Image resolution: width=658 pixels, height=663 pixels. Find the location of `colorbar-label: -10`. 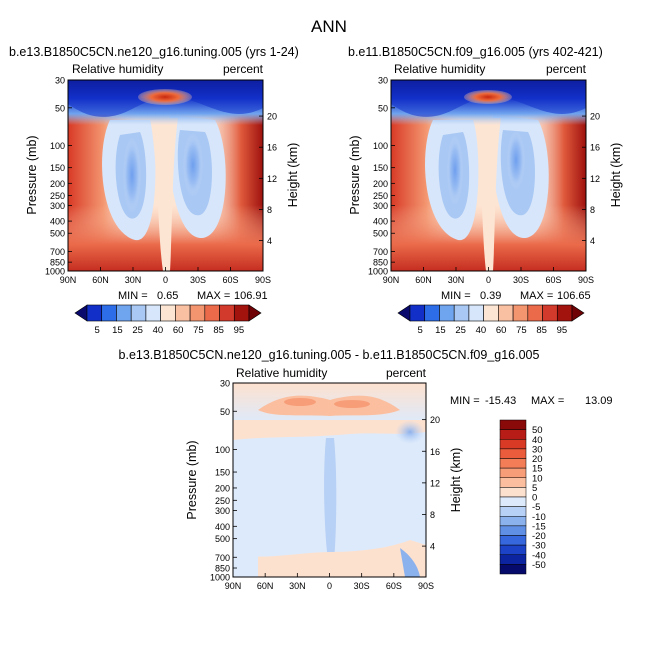

colorbar-label: -10 is located at coordinates (539, 517).